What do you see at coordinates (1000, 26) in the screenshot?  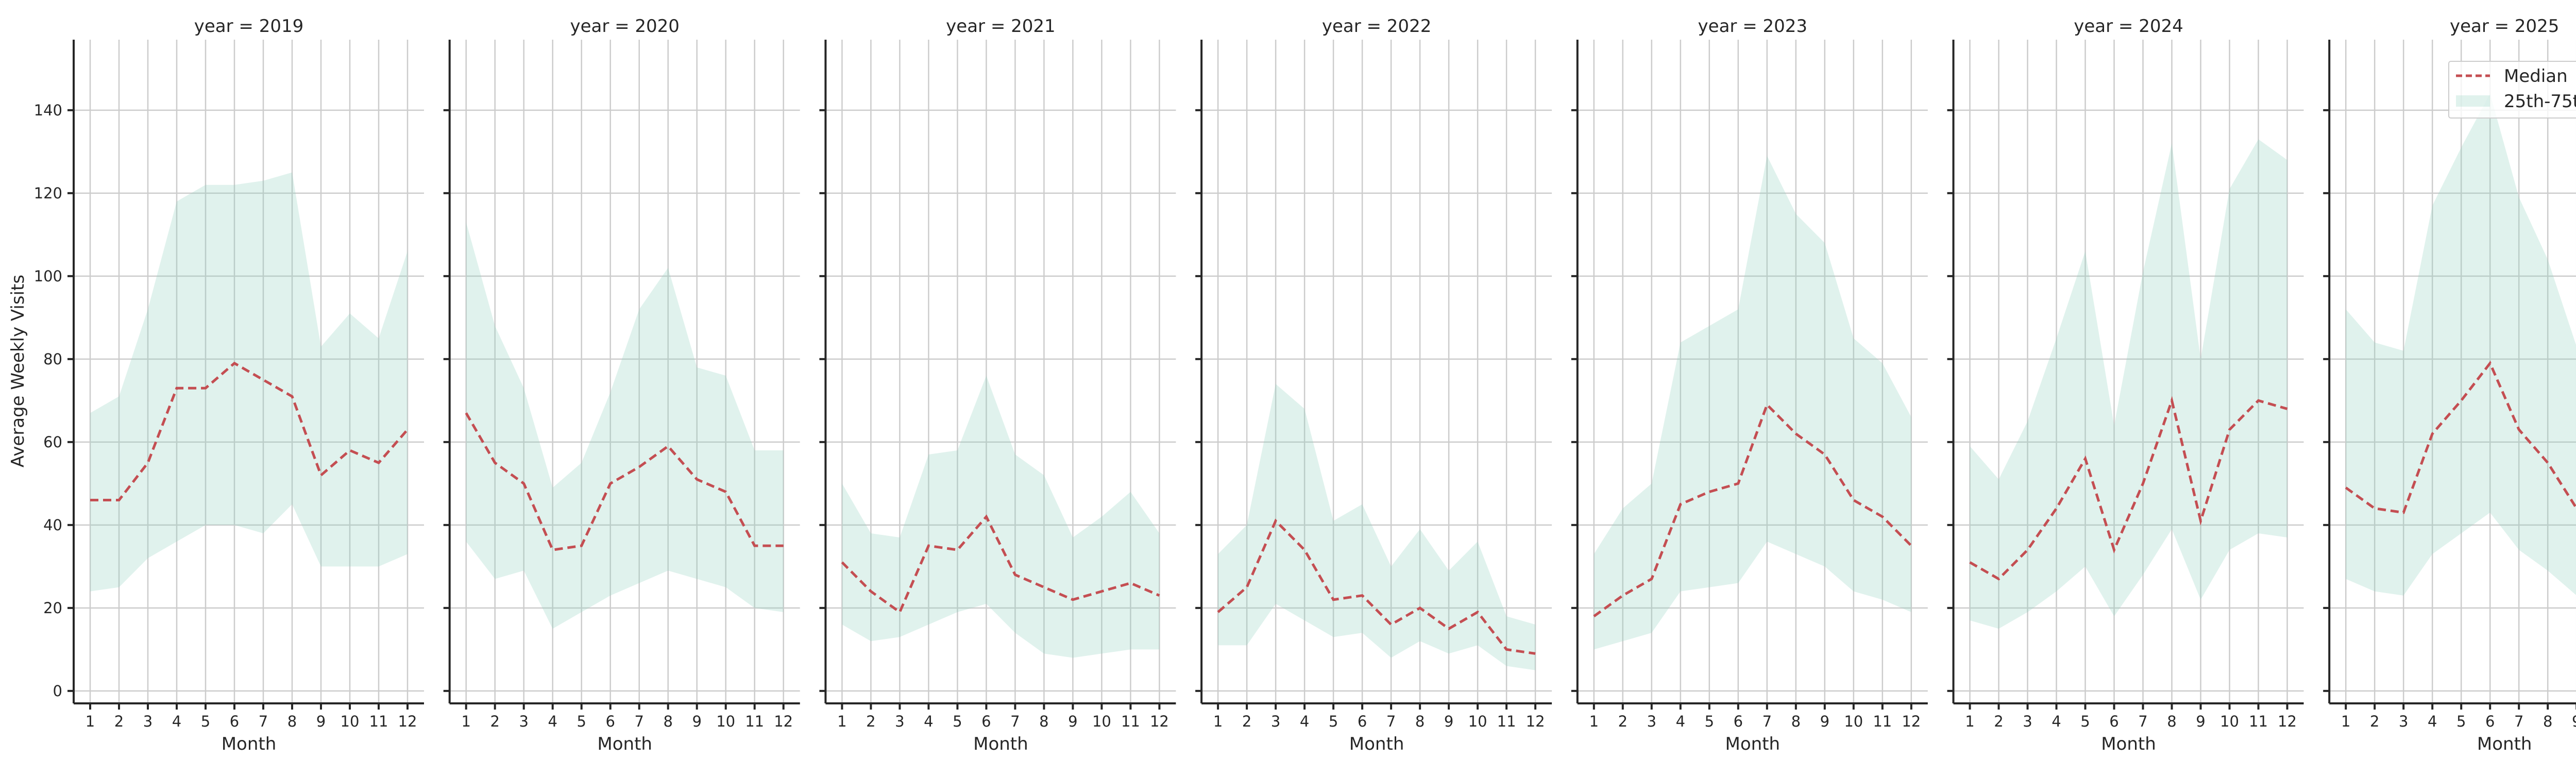 I see `panel-title: year = 2021` at bounding box center [1000, 26].